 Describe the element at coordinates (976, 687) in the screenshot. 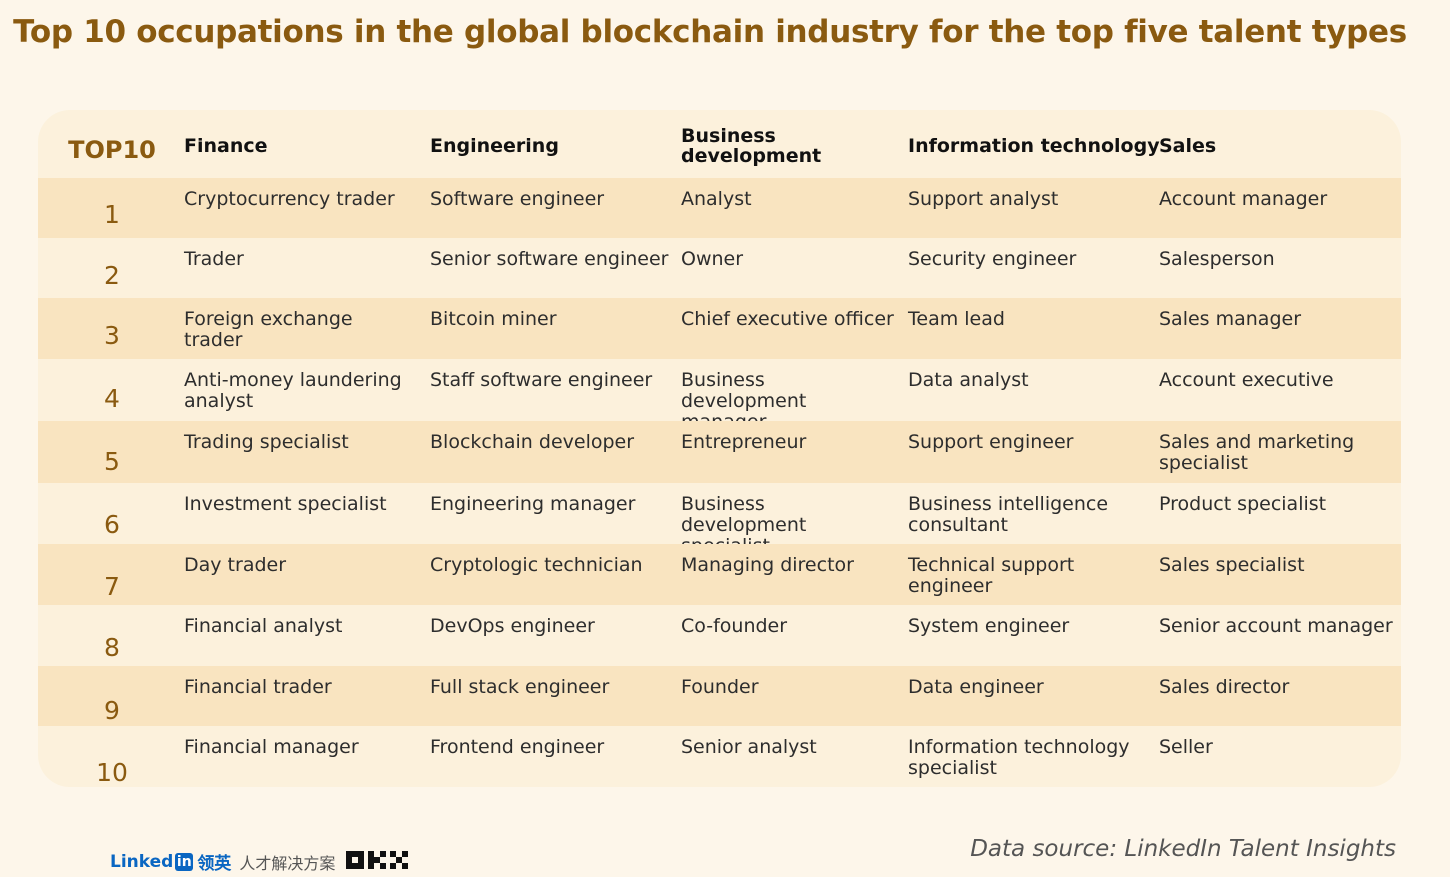

I see `cell-information-technology: Data engineer` at that location.